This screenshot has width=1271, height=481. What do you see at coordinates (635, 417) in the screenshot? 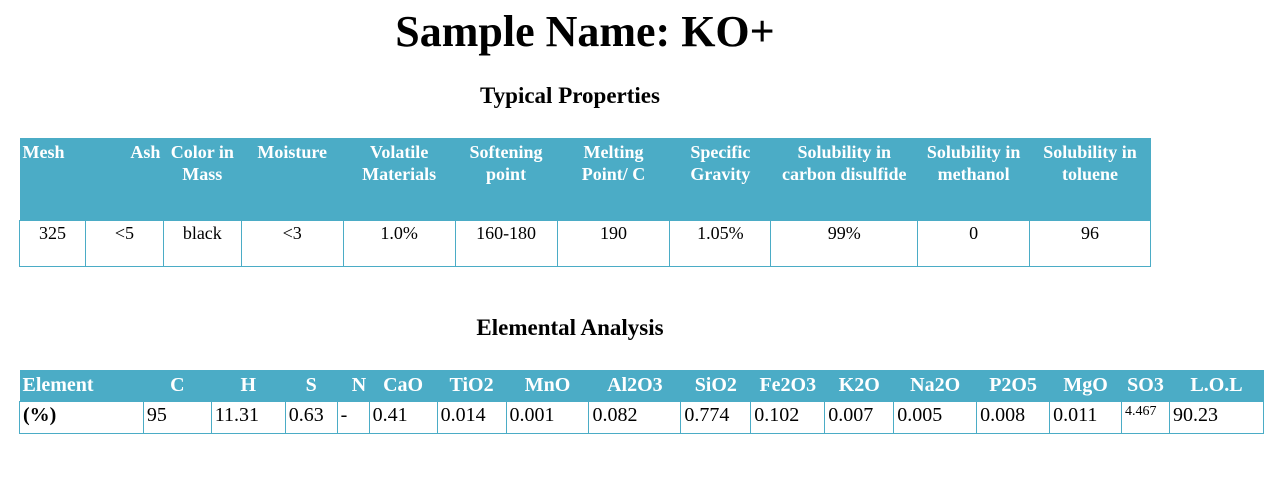
I see `value-al2o3: 0.082` at bounding box center [635, 417].